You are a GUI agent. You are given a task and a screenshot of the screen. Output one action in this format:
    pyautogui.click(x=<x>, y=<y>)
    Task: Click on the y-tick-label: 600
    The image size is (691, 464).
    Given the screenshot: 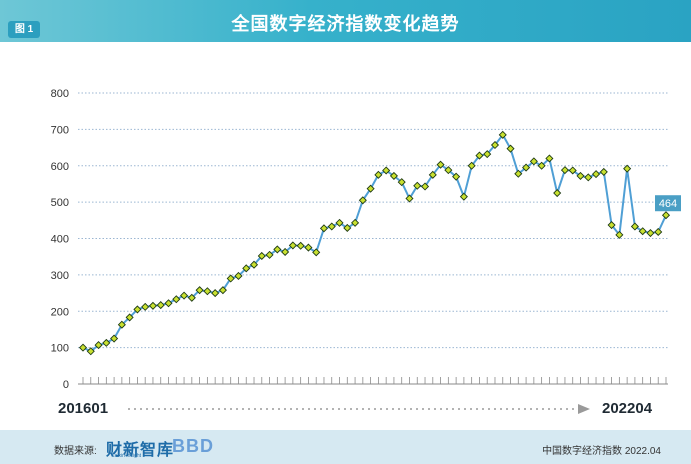 What is the action you would take?
    pyautogui.click(x=60, y=167)
    